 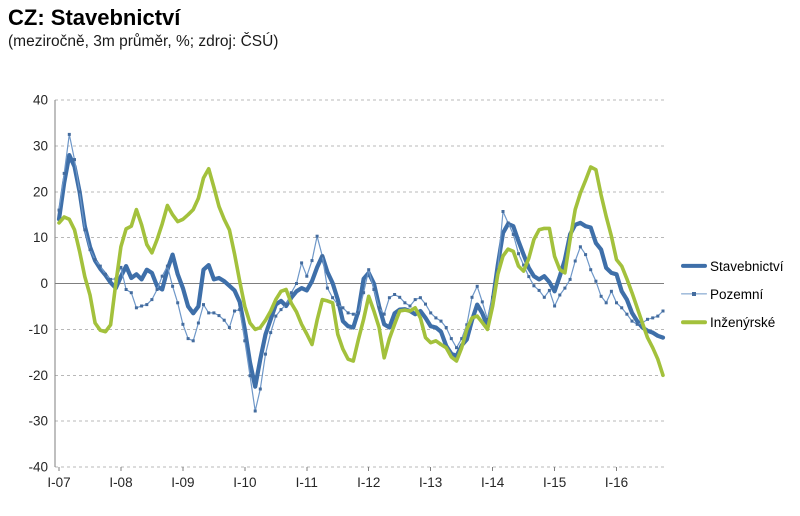 What do you see at coordinates (430, 482) in the screenshot?
I see `x-tick-label: I-13` at bounding box center [430, 482].